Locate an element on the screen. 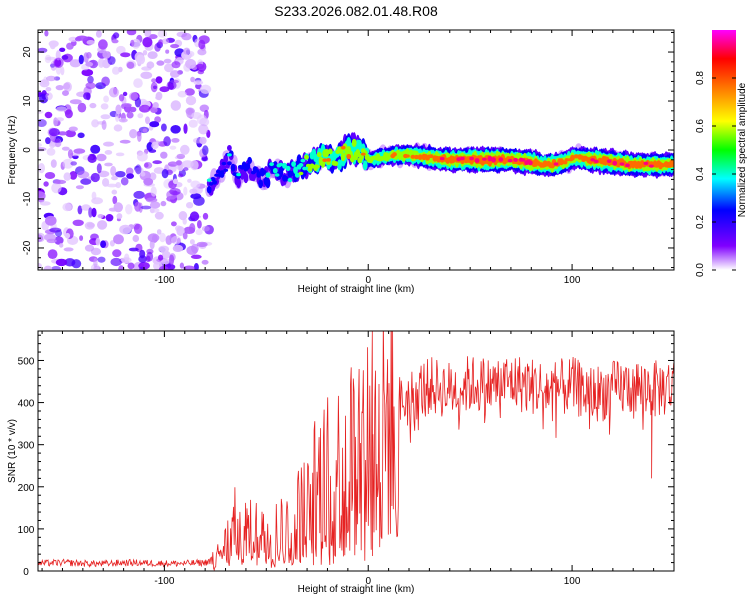 The image size is (750, 600). heatmap-ridge-layer is located at coordinates (439, 164).